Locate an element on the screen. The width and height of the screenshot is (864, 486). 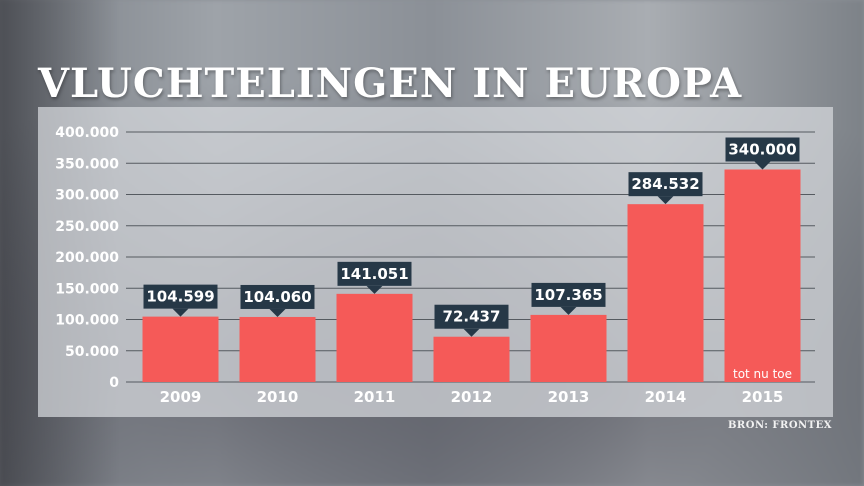
x-tick-label: 2010 is located at coordinates (278, 397).